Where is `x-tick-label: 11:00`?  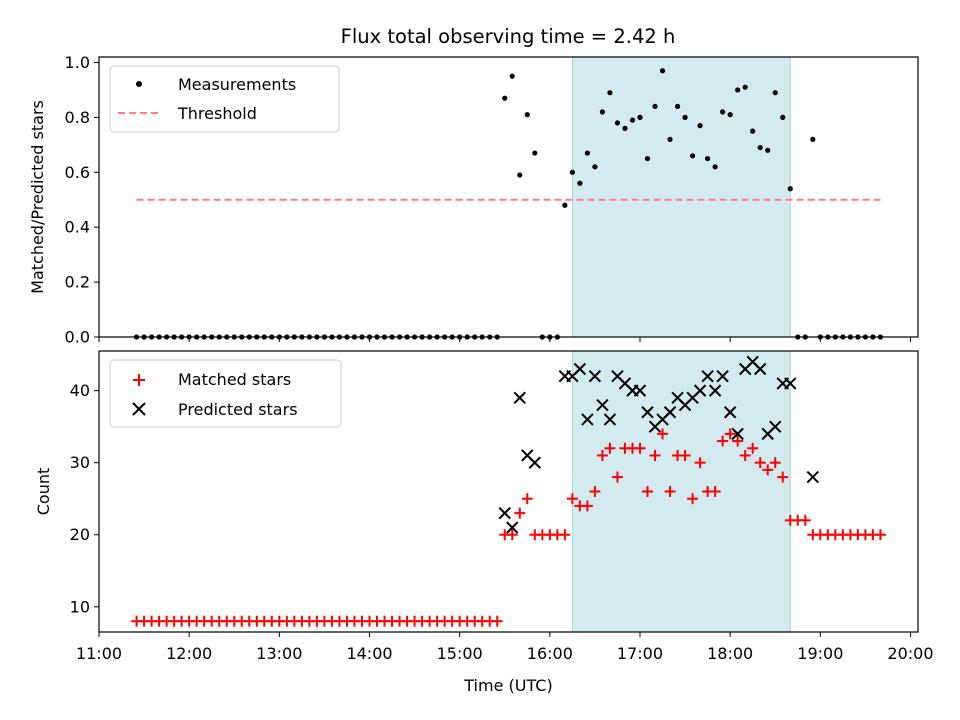
x-tick-label: 11:00 is located at coordinates (99, 653).